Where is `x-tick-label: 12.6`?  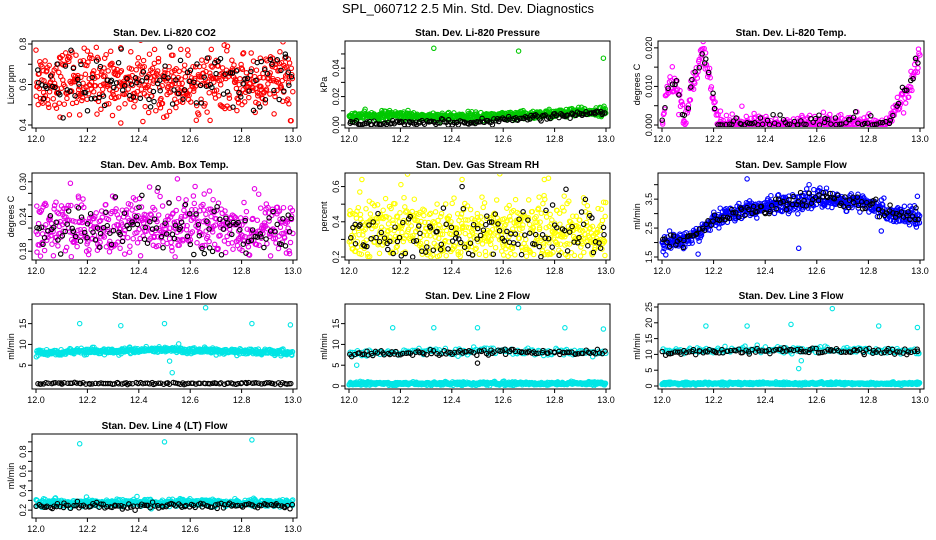
x-tick-label: 12.6 is located at coordinates (503, 271).